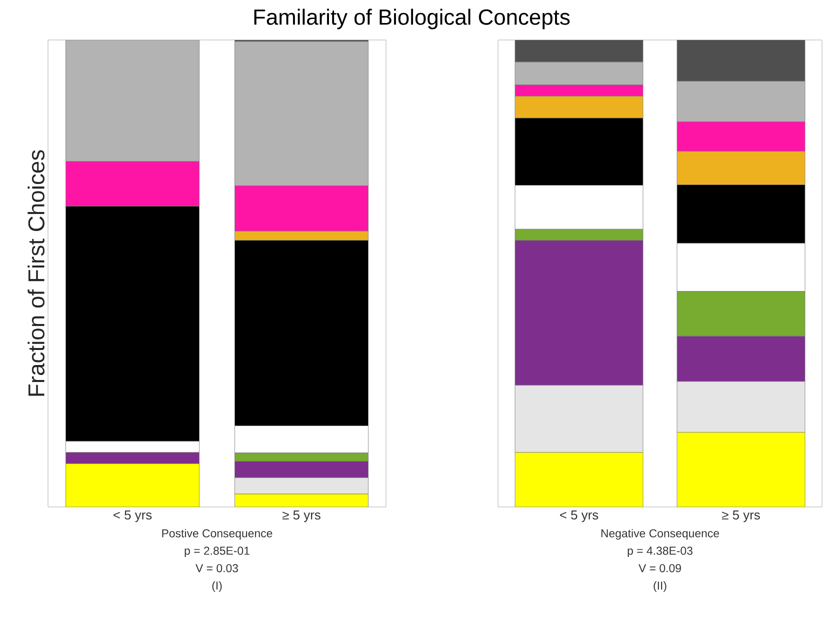 Image resolution: width=823 pixels, height=632 pixels. What do you see at coordinates (217, 552) in the screenshot?
I see `text: p = 2.85E-01` at bounding box center [217, 552].